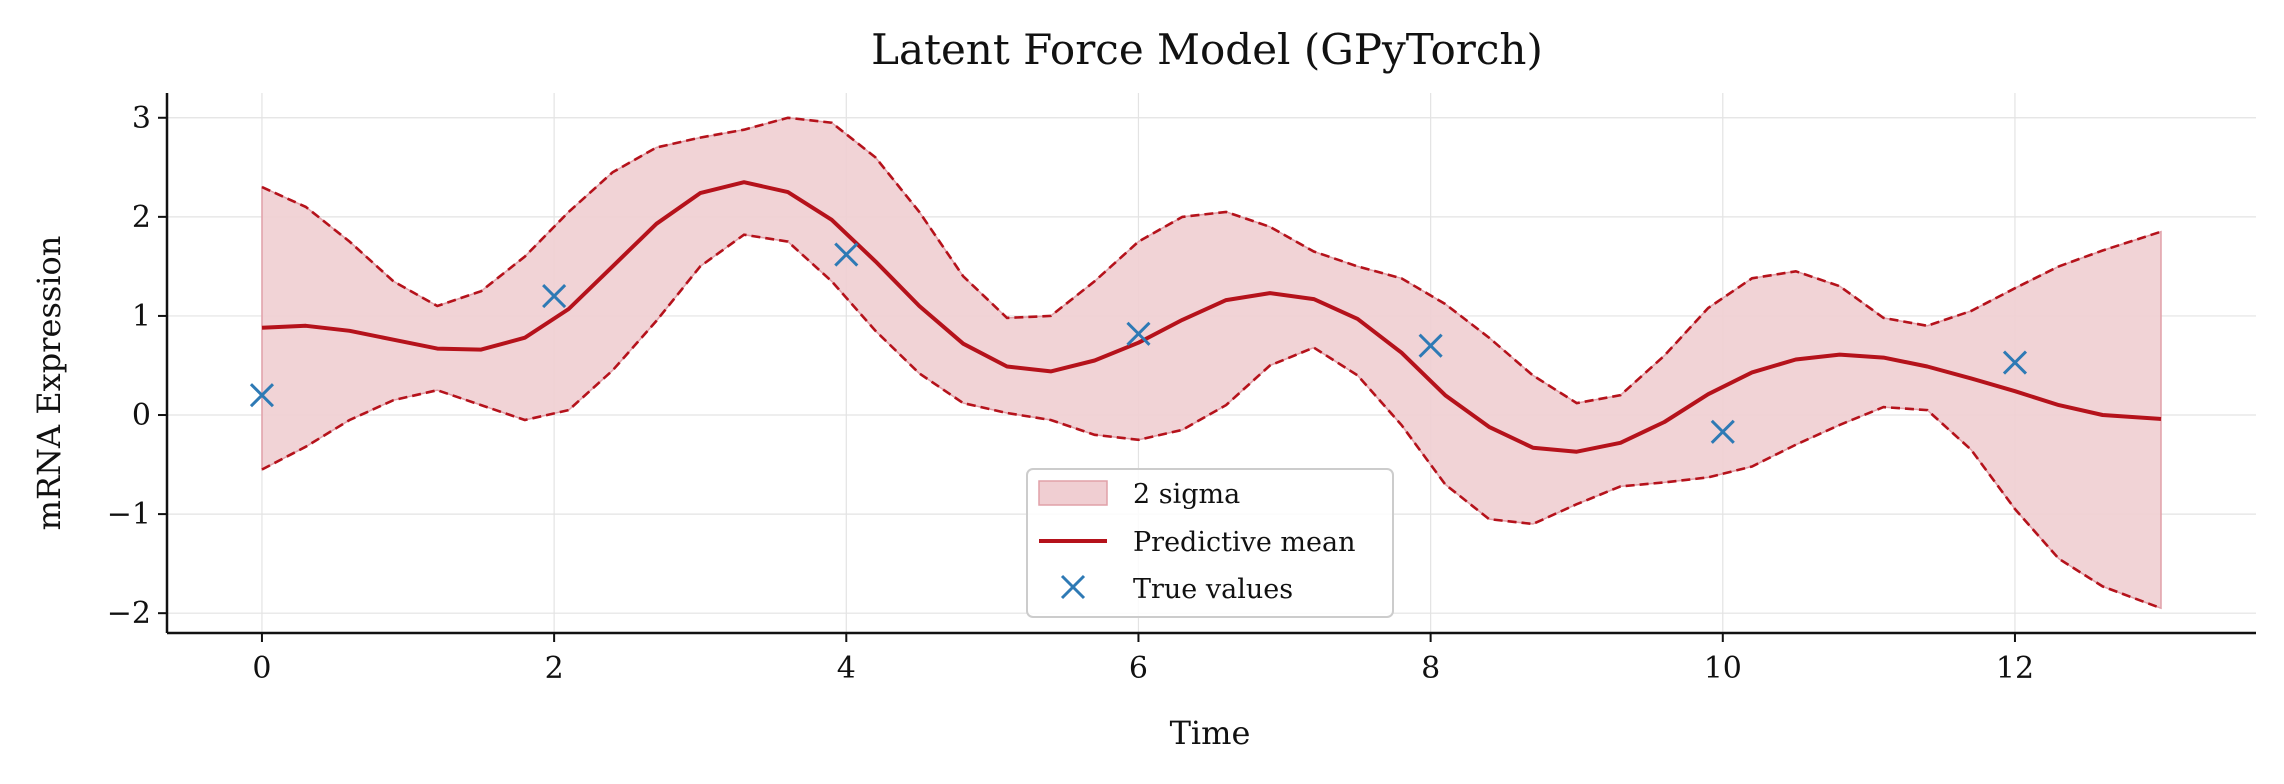  What do you see at coordinates (1210, 733) in the screenshot?
I see `x-axis-label: Time` at bounding box center [1210, 733].